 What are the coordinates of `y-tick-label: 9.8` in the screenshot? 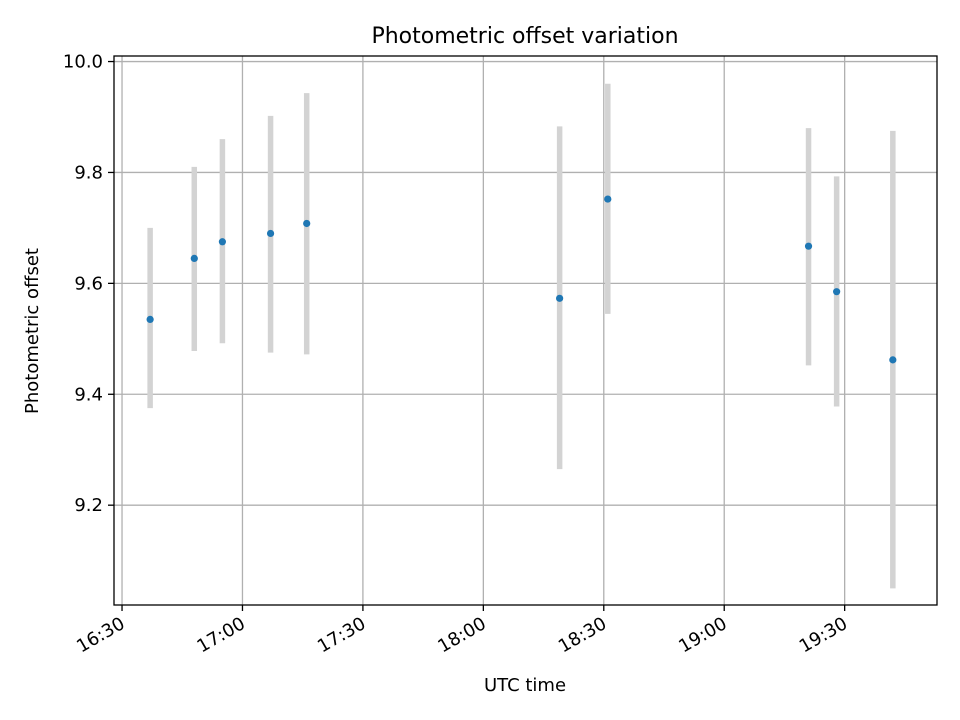 It's located at (88, 172).